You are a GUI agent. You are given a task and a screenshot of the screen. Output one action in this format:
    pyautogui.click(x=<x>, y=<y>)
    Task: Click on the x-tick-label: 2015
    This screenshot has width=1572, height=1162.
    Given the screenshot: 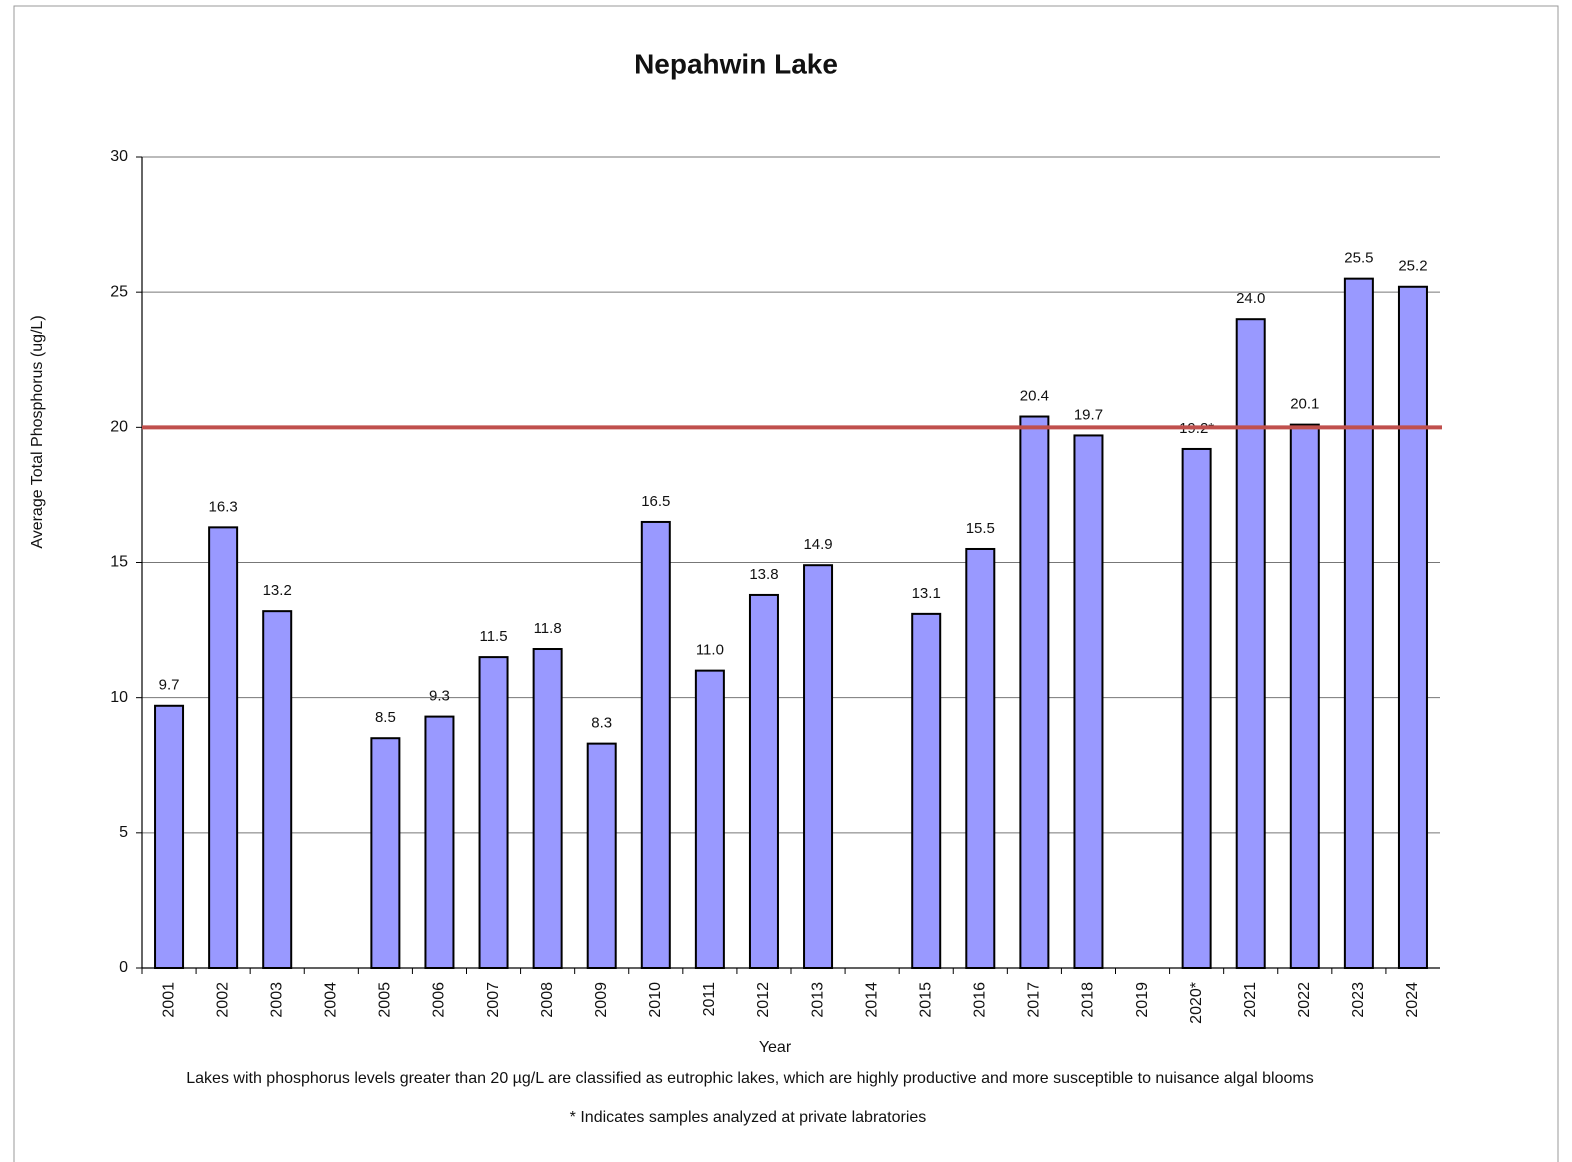 What is the action you would take?
    pyautogui.click(x=925, y=1000)
    